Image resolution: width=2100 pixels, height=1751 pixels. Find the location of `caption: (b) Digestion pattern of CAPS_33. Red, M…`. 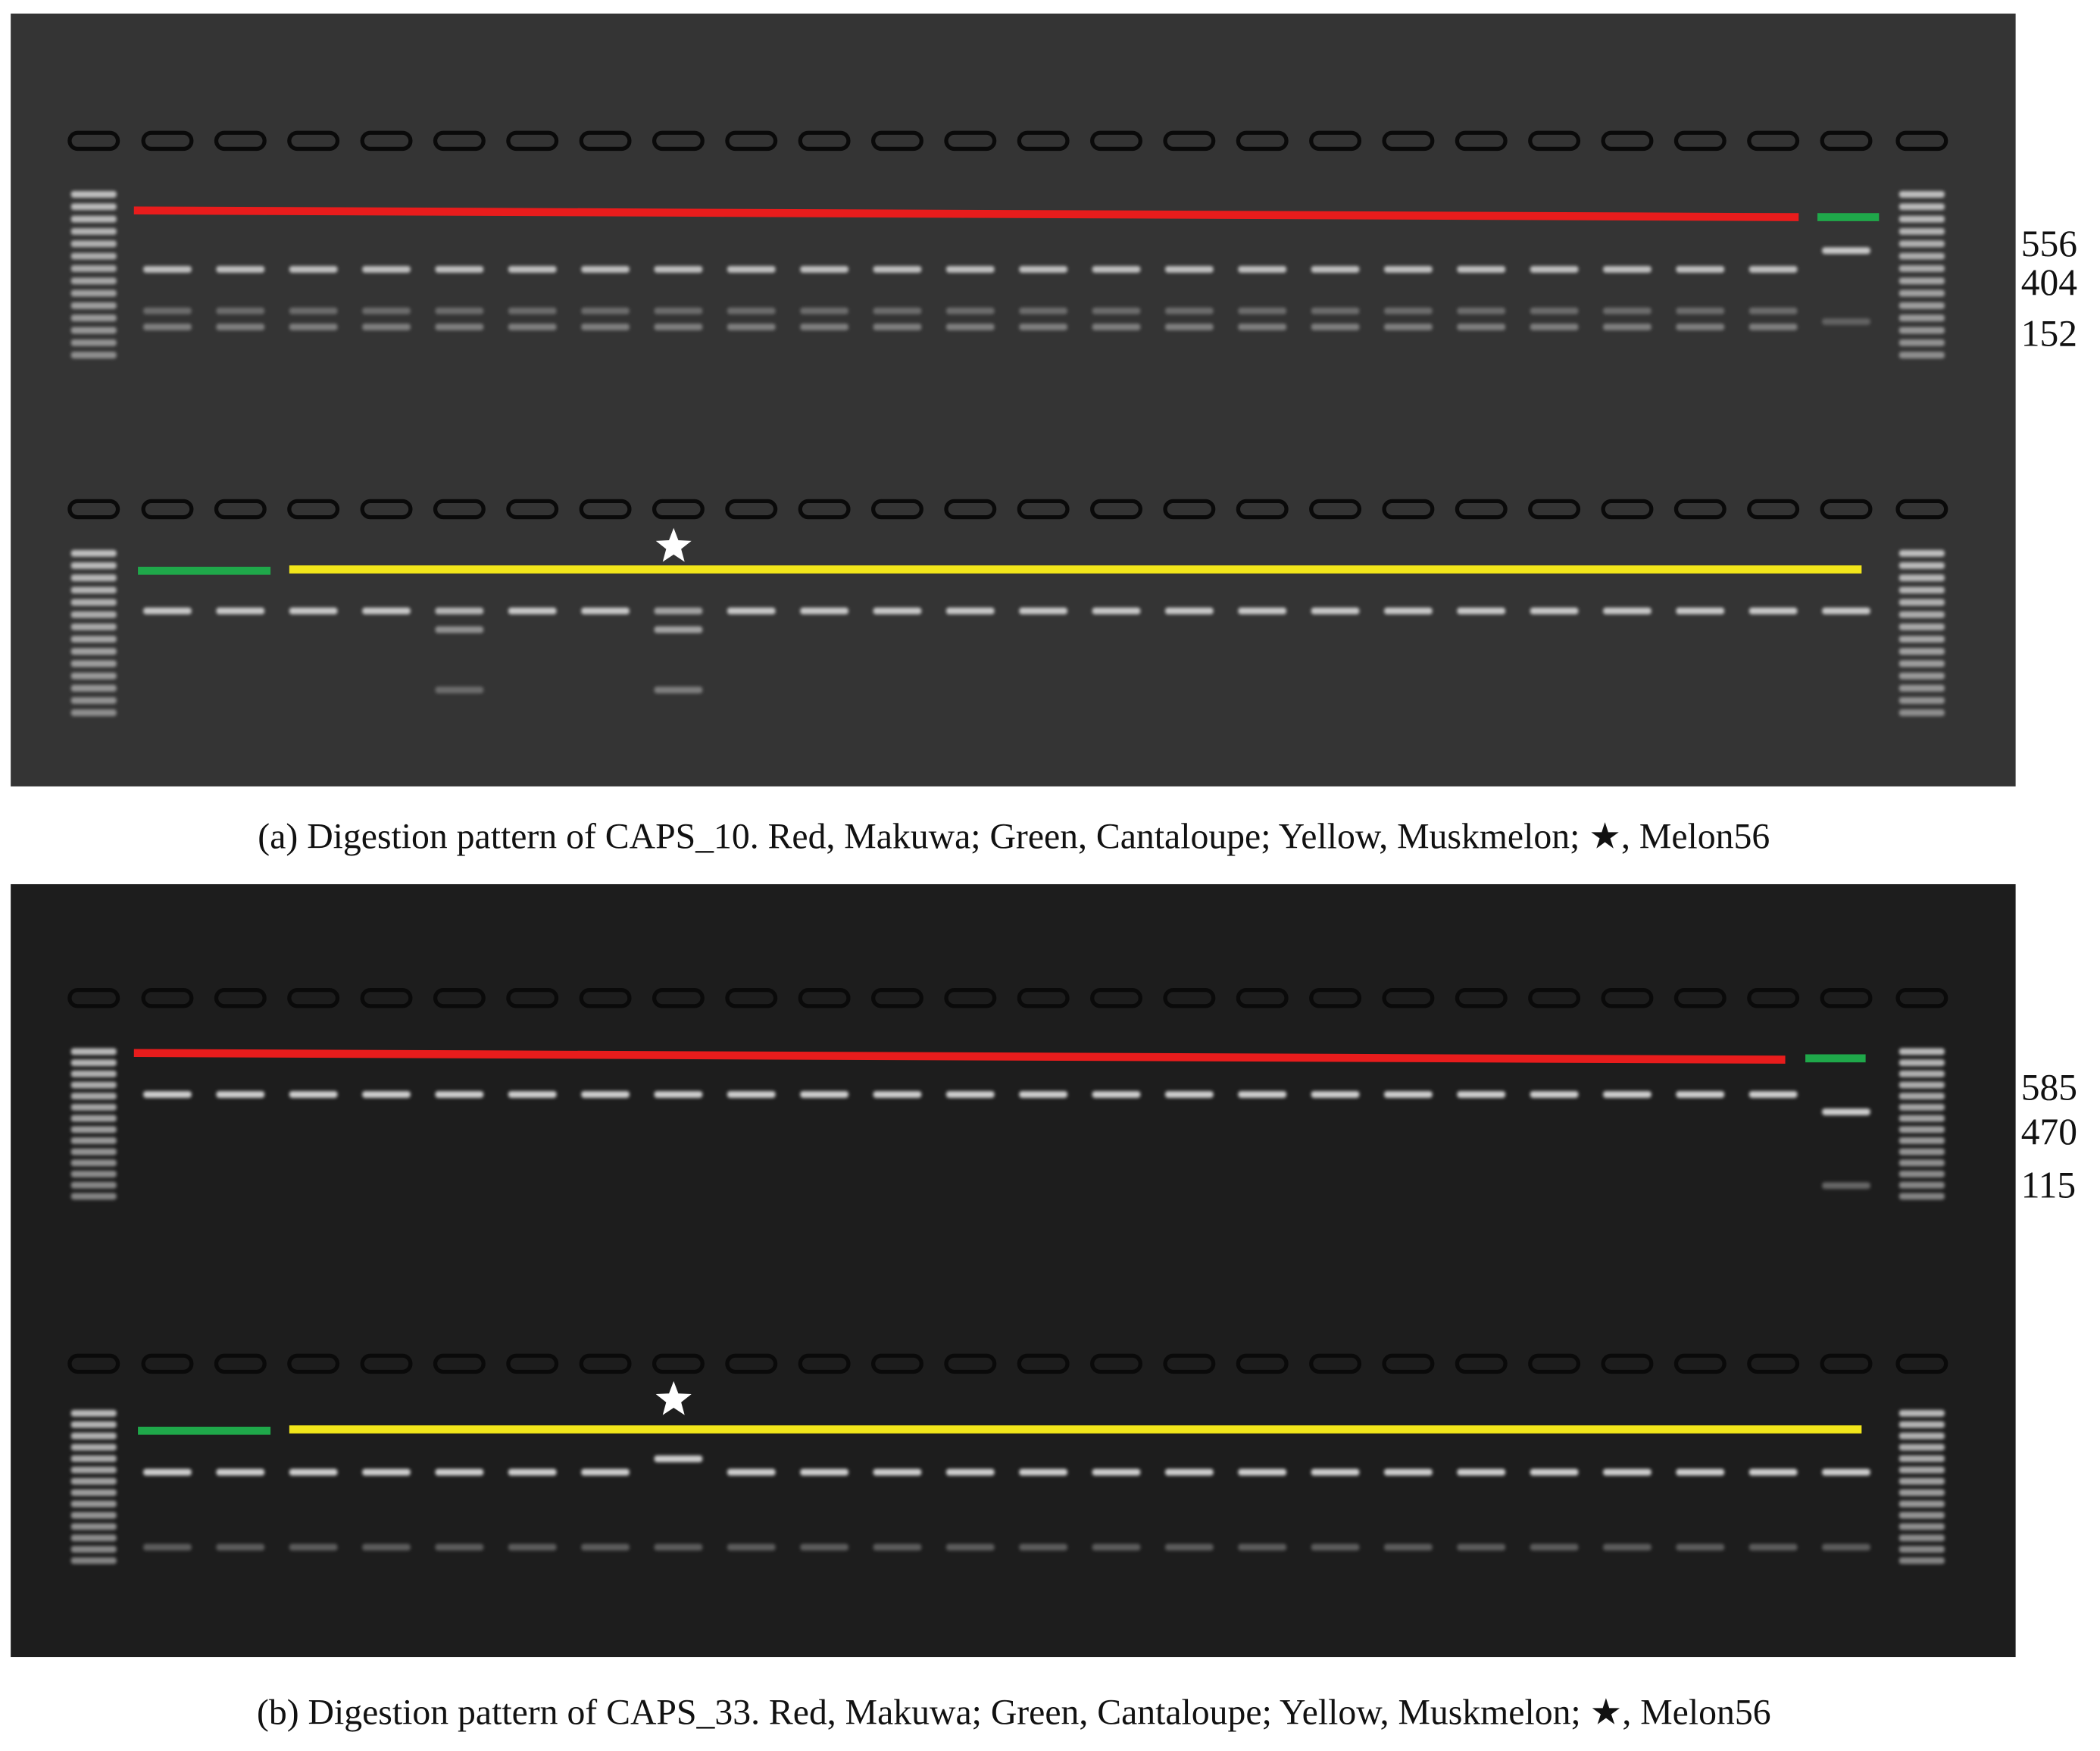

caption: (b) Digestion pattern of CAPS_33. Red, M… is located at coordinates (1014, 1712).